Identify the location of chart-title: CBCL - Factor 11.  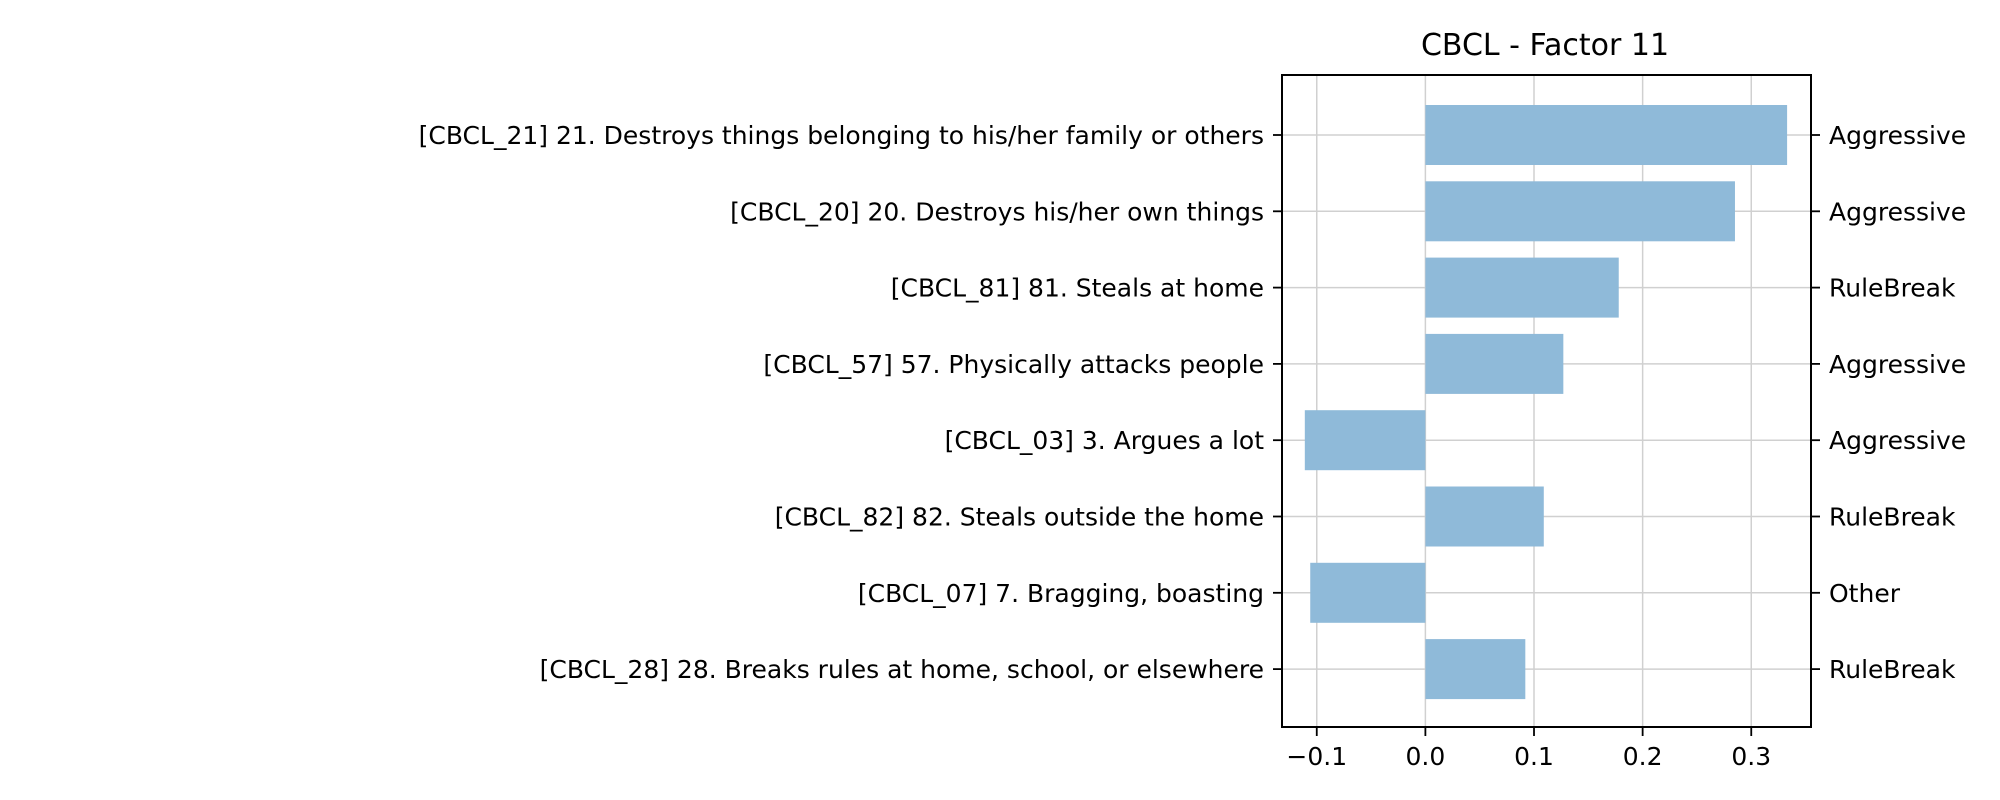
(1545, 45).